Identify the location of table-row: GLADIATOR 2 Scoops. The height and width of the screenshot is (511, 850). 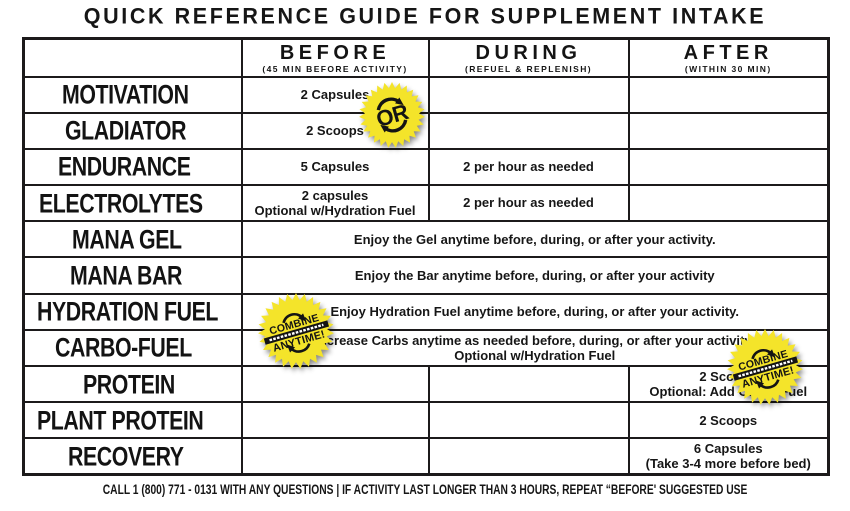
(426, 130).